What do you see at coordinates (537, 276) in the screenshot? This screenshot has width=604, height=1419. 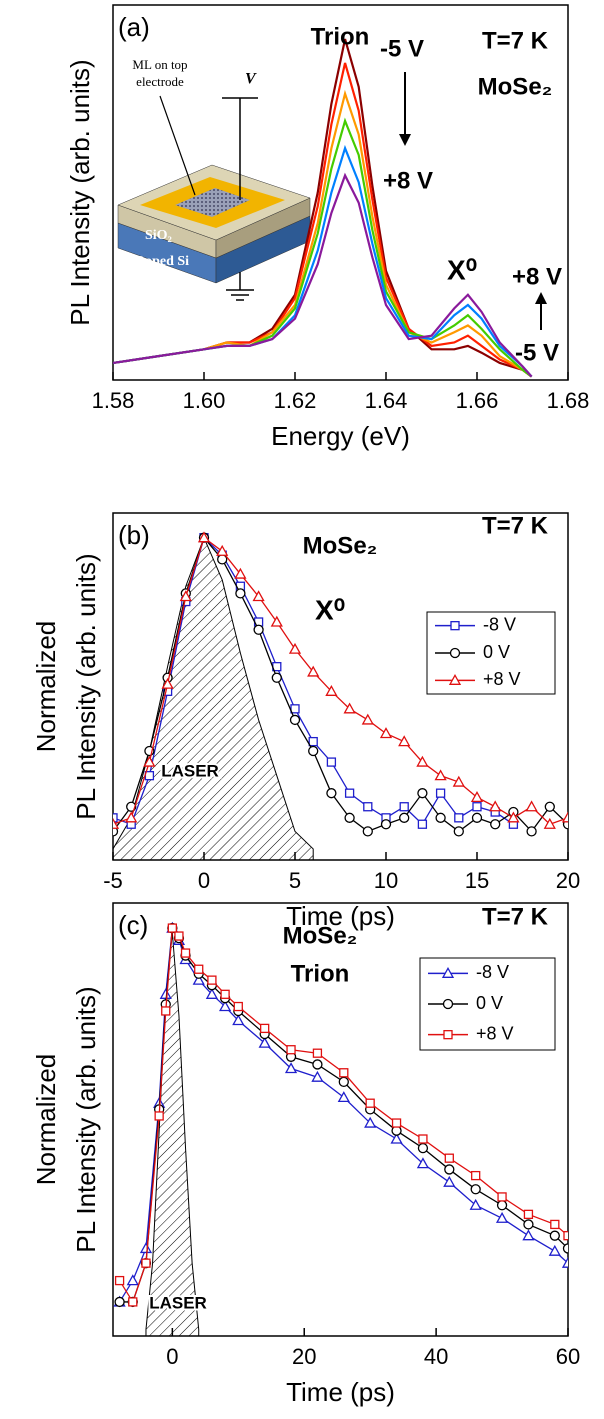 I see `annotation: +8 V` at bounding box center [537, 276].